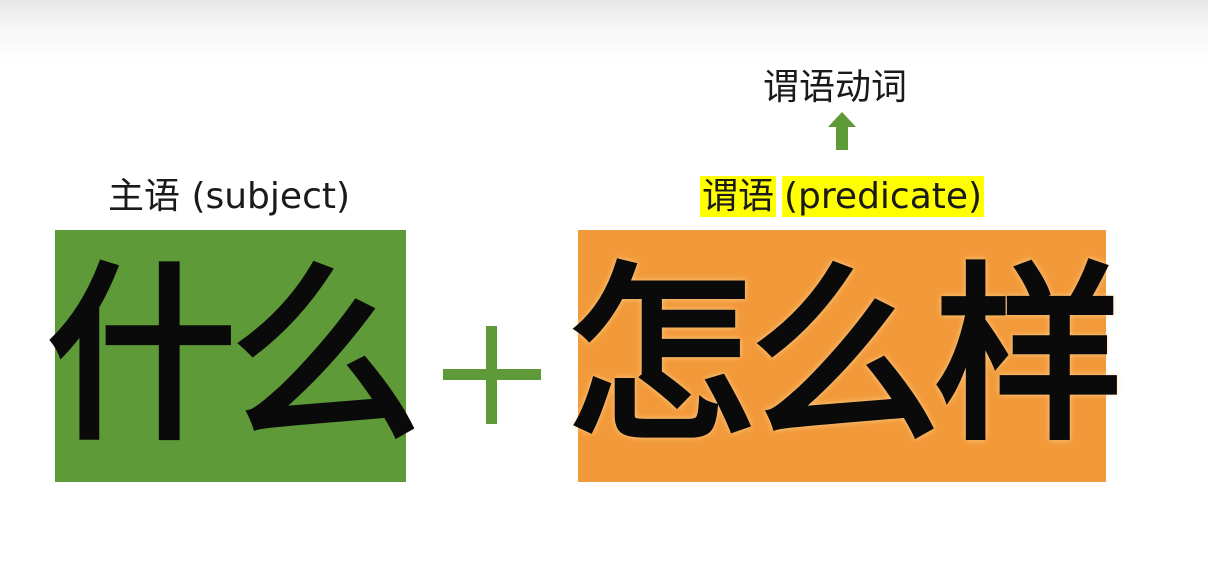  I want to click on subject-text: 什么, so click(233, 355).